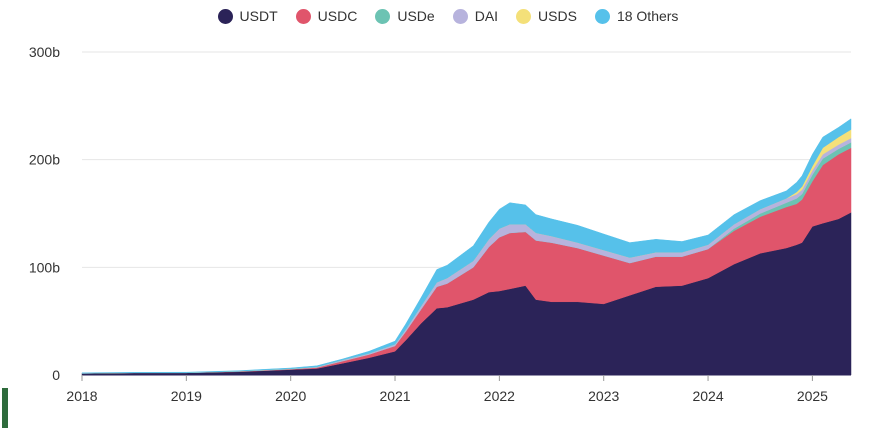  Describe the element at coordinates (44, 52) in the screenshot. I see `y-tick-label: 300b` at that location.